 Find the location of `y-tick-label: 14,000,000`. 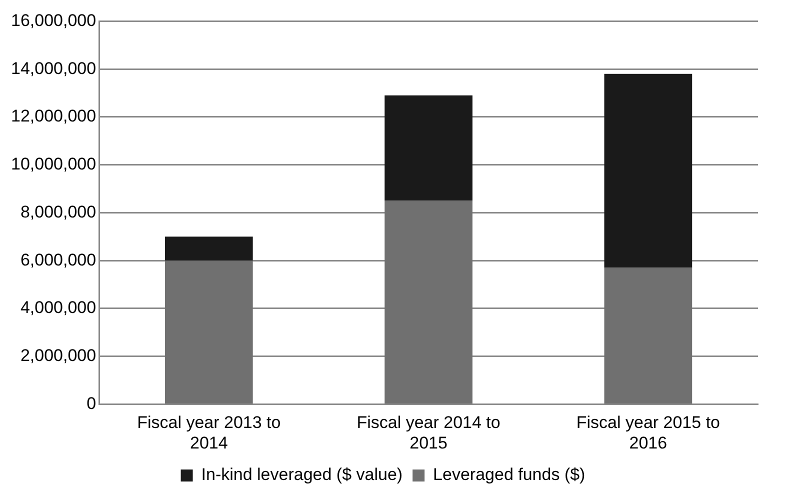

y-tick-label: 14,000,000 is located at coordinates (53, 68).